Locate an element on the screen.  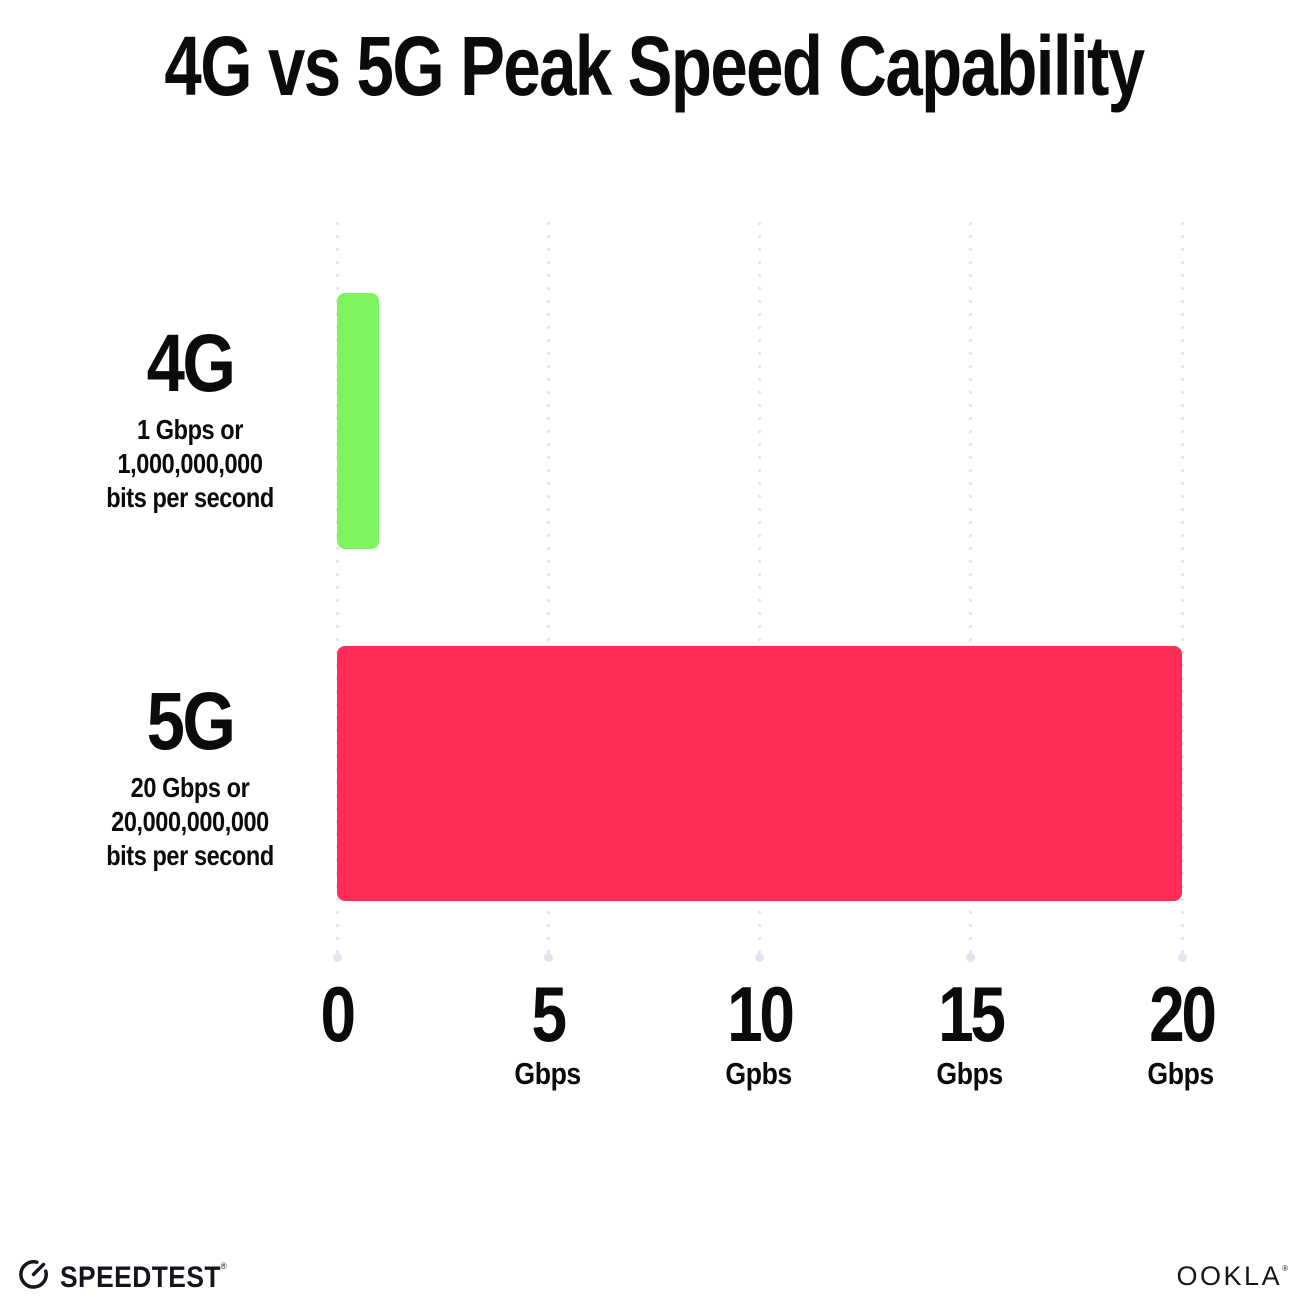
x-tick-value: 15 is located at coordinates (971, 1014).